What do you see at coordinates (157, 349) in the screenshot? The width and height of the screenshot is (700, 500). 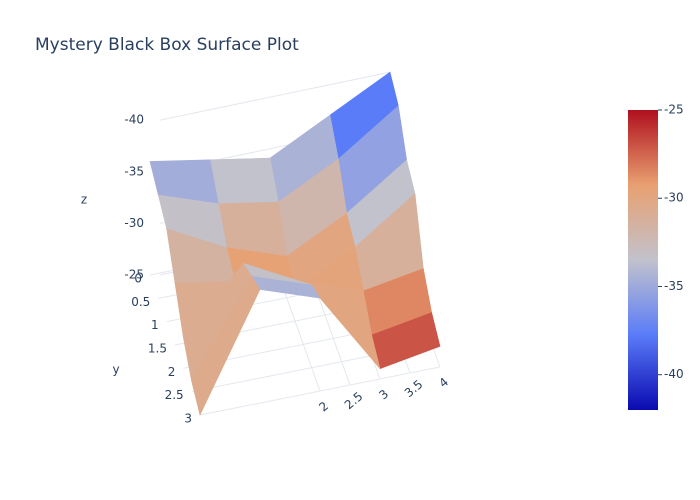 I see `y-tick-label: 1.5` at bounding box center [157, 349].